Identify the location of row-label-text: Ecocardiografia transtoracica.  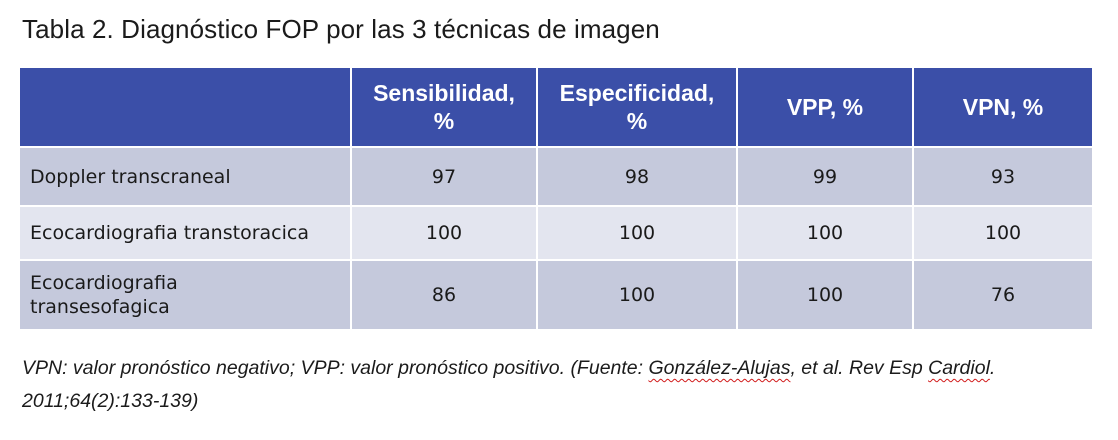
(169, 233).